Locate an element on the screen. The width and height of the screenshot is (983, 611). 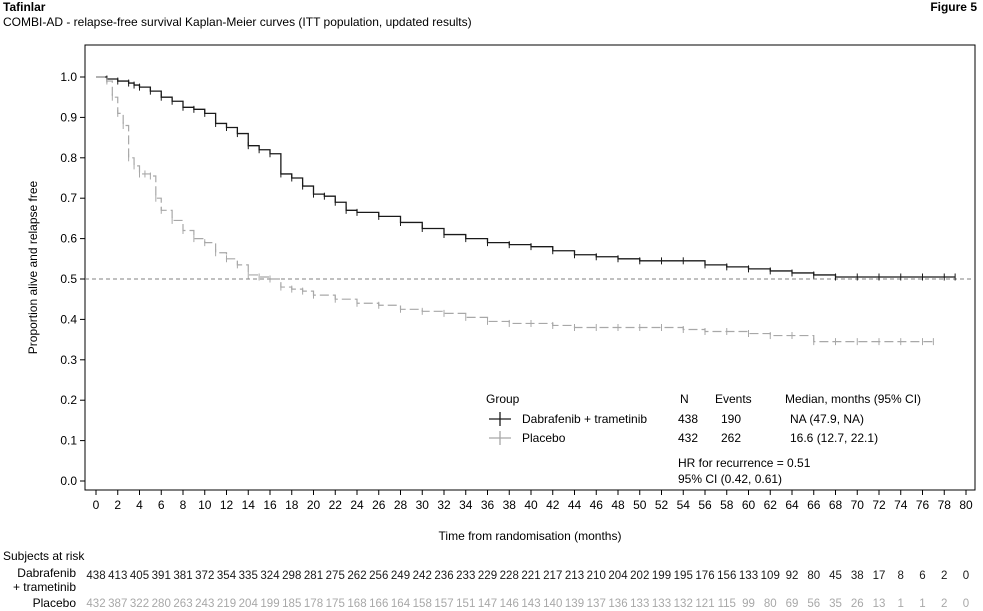
ci-annotation: 95% CI (0.42, 0.61) is located at coordinates (730, 479).